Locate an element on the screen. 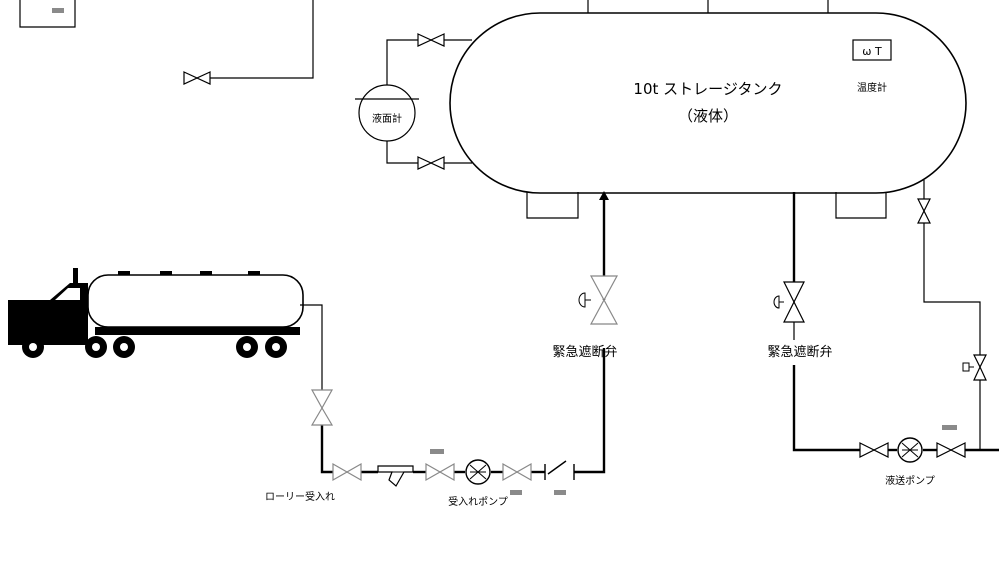 This screenshot has height=587, width=999. emergency-shutoff-valve-right is located at coordinates (789, 302).